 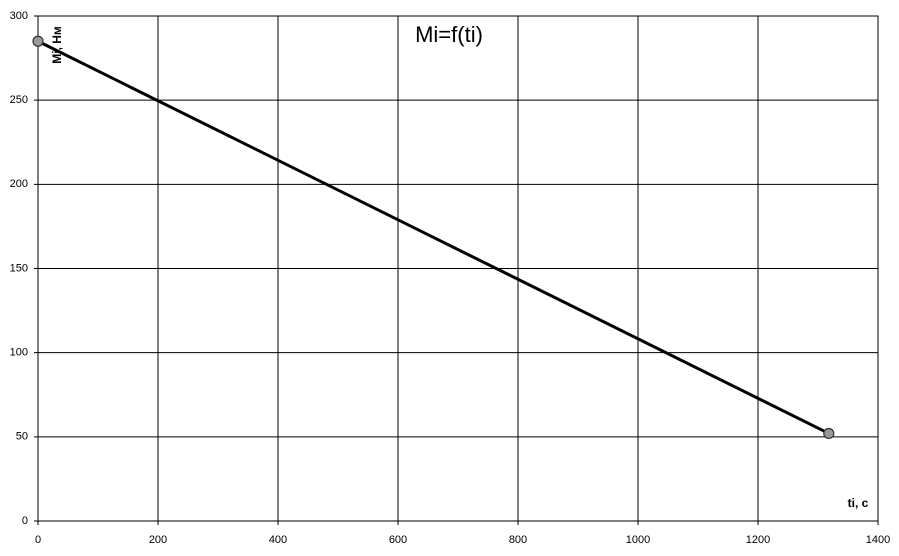 What do you see at coordinates (19, 353) in the screenshot?
I see `y-tick-label: 100` at bounding box center [19, 353].